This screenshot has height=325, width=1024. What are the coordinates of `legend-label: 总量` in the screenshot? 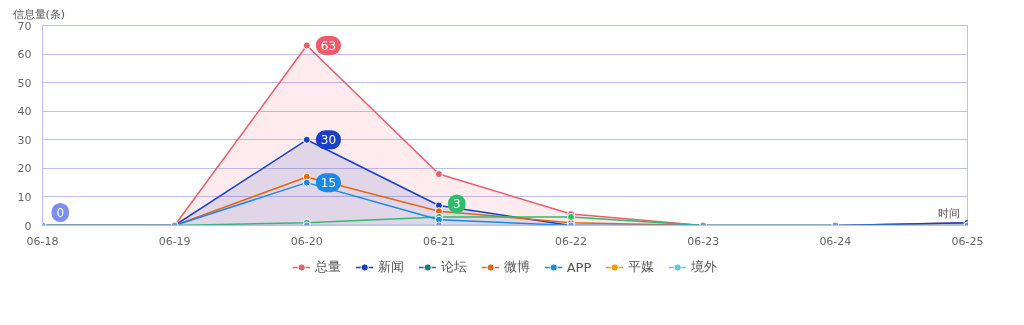 It's located at (327, 267).